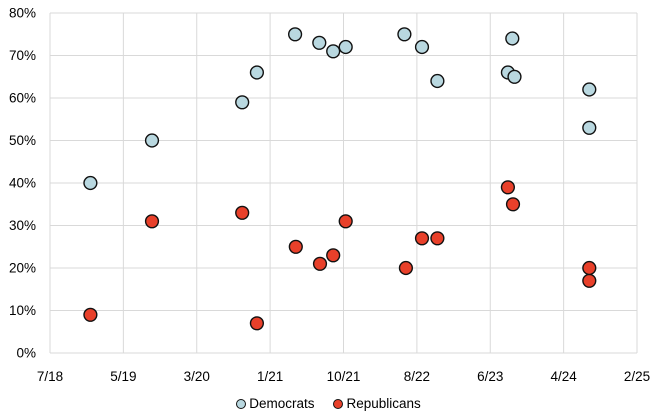  Describe the element at coordinates (637, 376) in the screenshot. I see `x-axis-tick-label: 2/25` at that location.